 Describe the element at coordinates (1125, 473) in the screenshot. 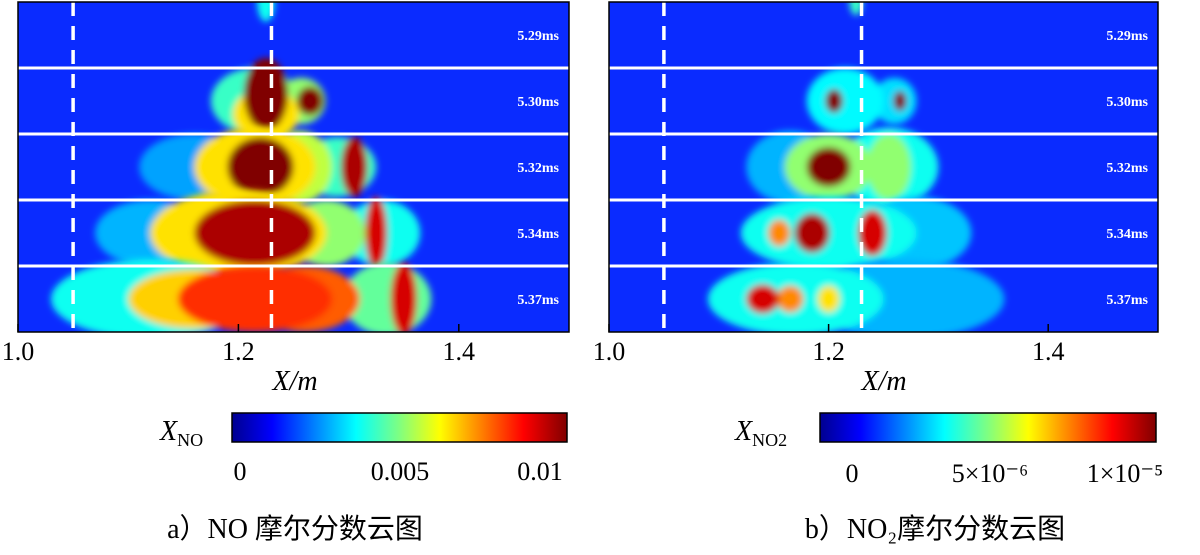

I see `colorbar-tick-label-b-2: 1×10⁻⁵` at that location.